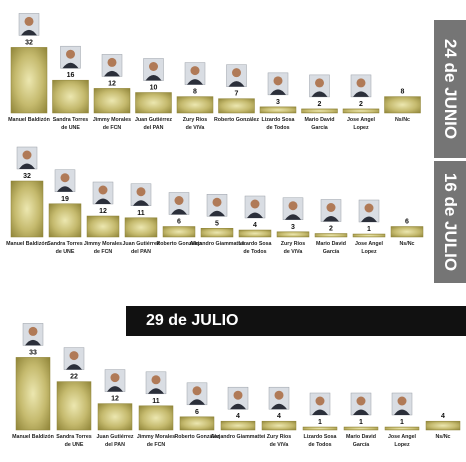 The image size is (466, 462). I want to click on category-label: Manuel Baldizón, so click(29, 120).